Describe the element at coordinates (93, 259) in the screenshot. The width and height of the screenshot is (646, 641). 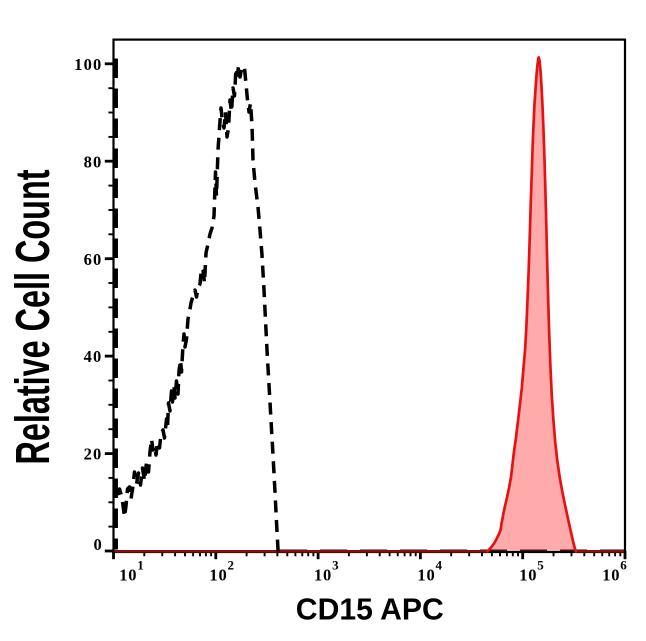
I see `svg-text: 60` at that location.